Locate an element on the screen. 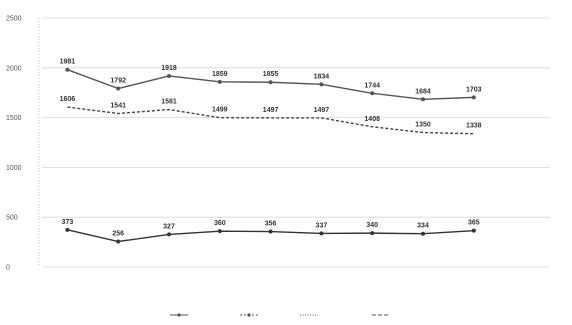 The image size is (572, 325). series-2-data-label: 1350 is located at coordinates (423, 125).